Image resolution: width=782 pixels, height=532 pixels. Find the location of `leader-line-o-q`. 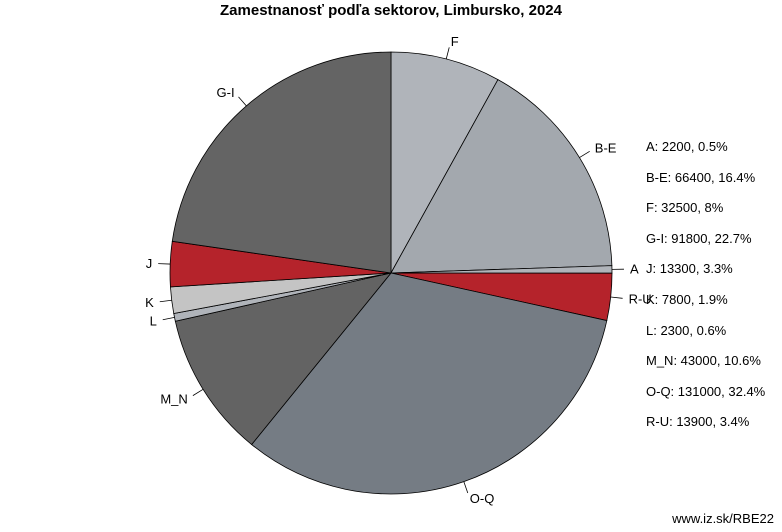

leader-line-o-q is located at coordinates (466, 487).